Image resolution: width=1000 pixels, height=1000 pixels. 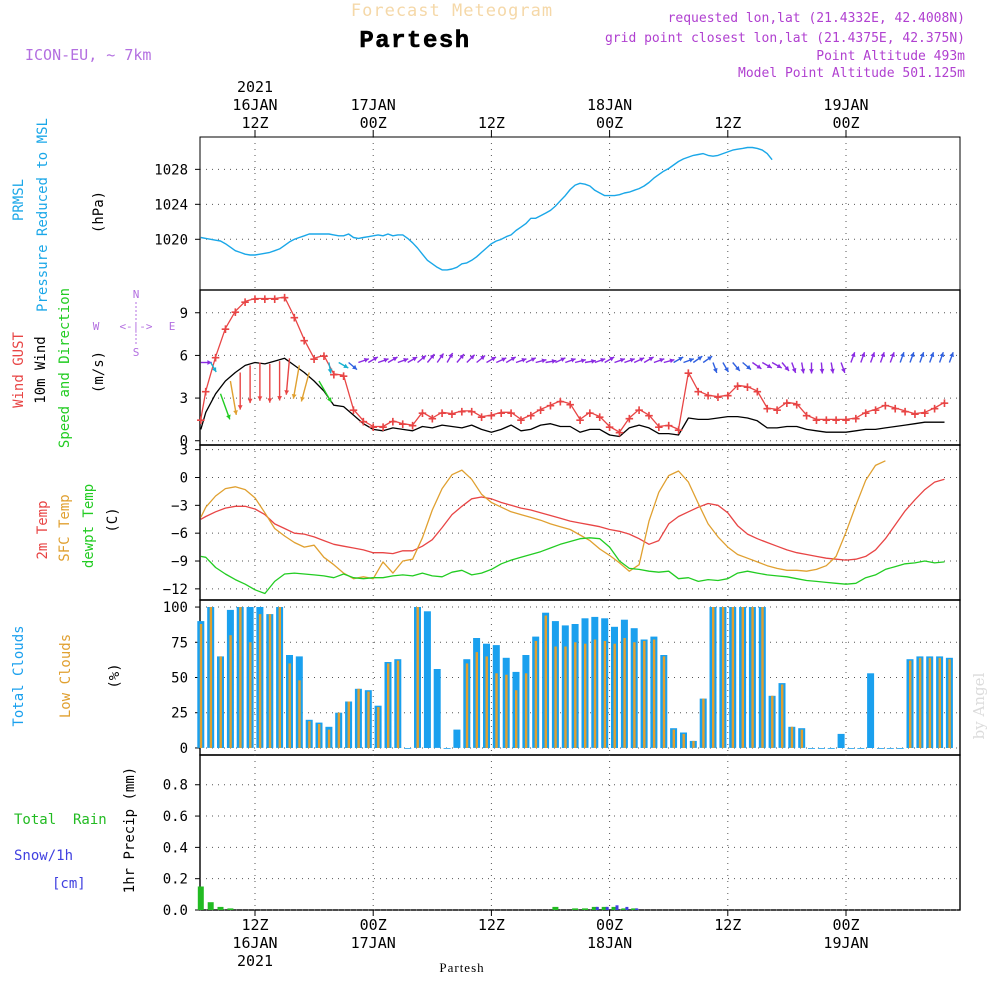 What do you see at coordinates (41, 369) in the screenshot?
I see `wind-10m-label: 10m Wind` at bounding box center [41, 369].